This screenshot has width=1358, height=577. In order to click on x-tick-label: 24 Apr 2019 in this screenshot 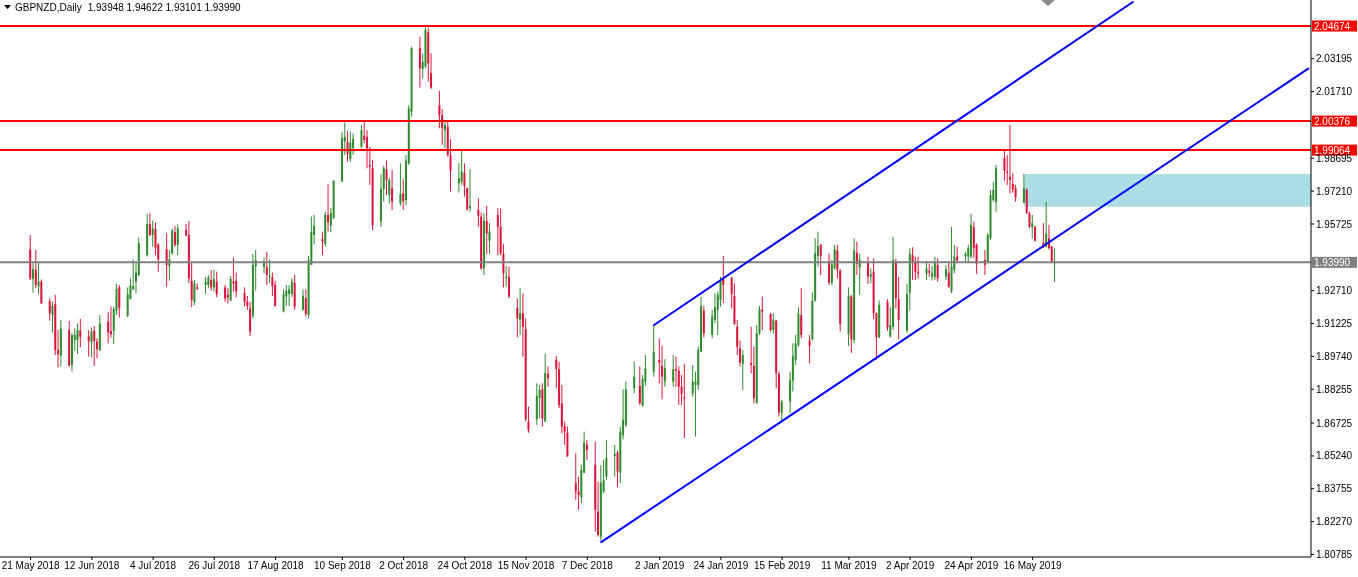, I will do `click(971, 566)`.